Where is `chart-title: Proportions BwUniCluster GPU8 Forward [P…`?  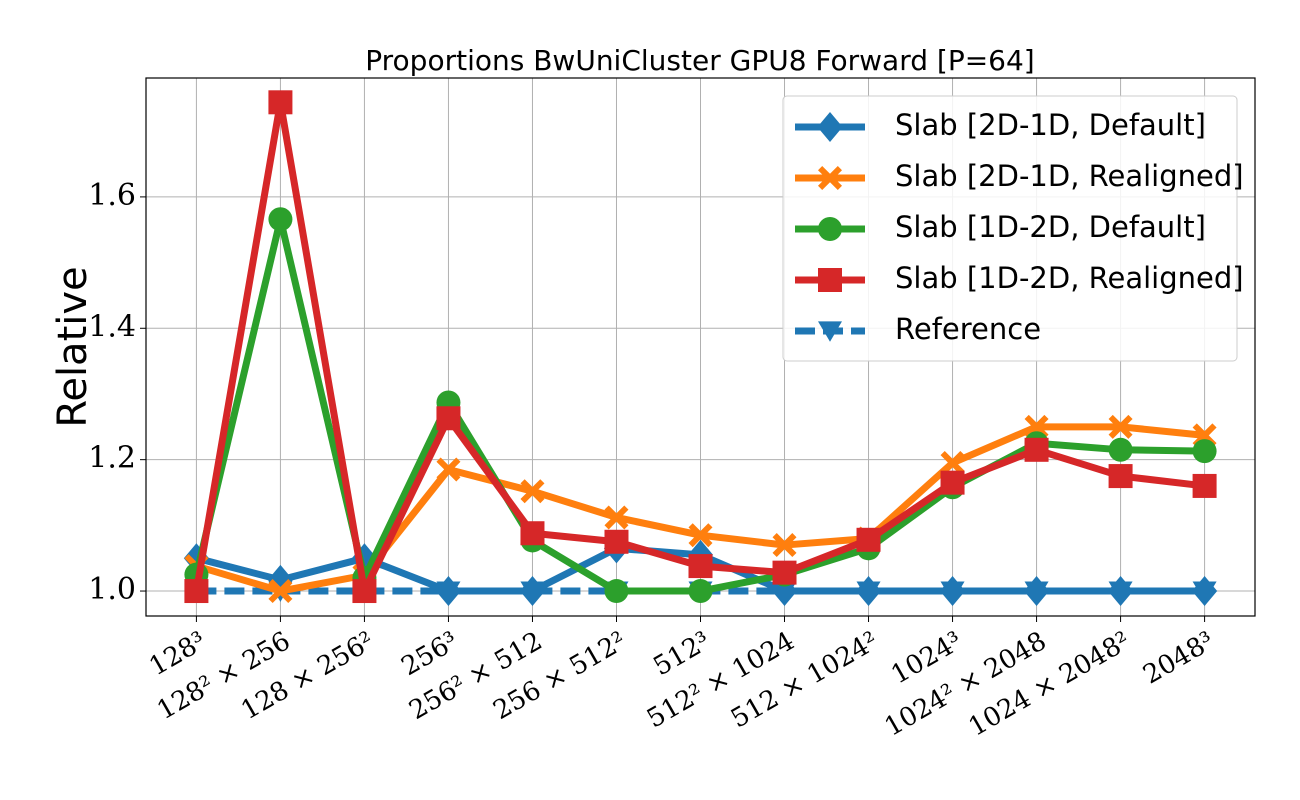
chart-title: Proportions BwUniCluster GPU8 Forward [P… is located at coordinates (699, 60).